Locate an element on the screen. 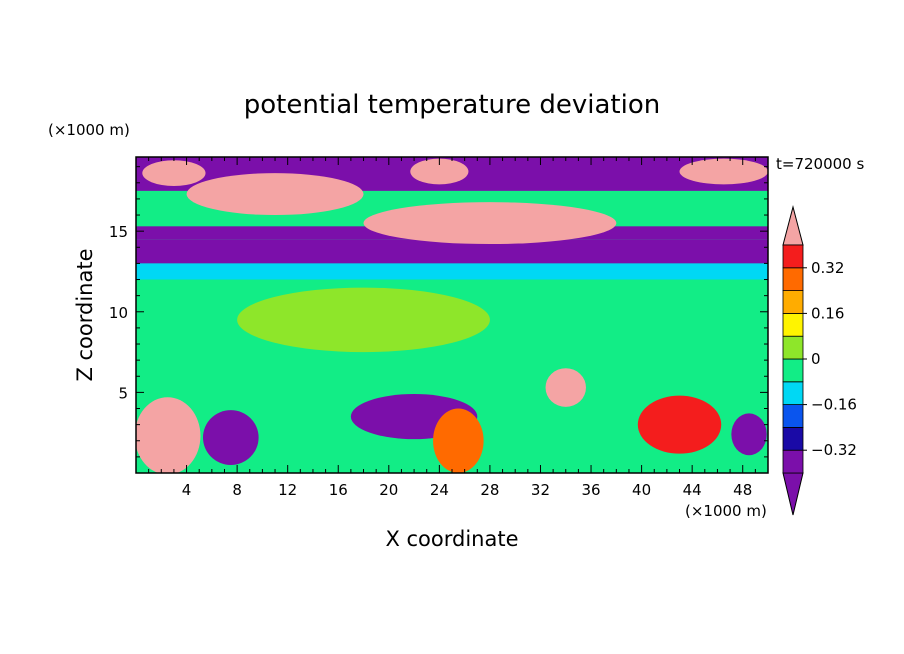 Image resolution: width=904 pixels, height=654 pixels. colorbar-tick-label: 0.16 is located at coordinates (827, 313).